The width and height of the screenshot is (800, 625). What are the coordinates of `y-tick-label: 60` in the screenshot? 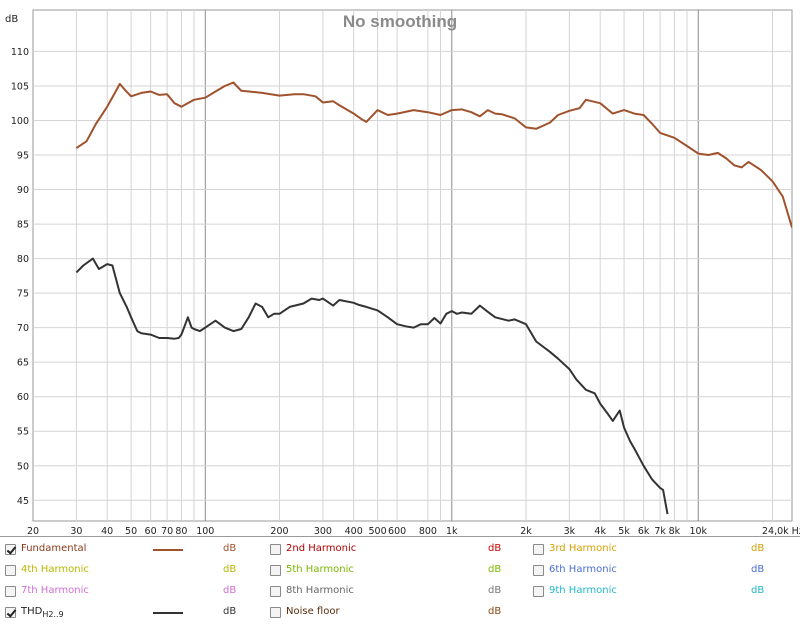 It's located at (23, 397).